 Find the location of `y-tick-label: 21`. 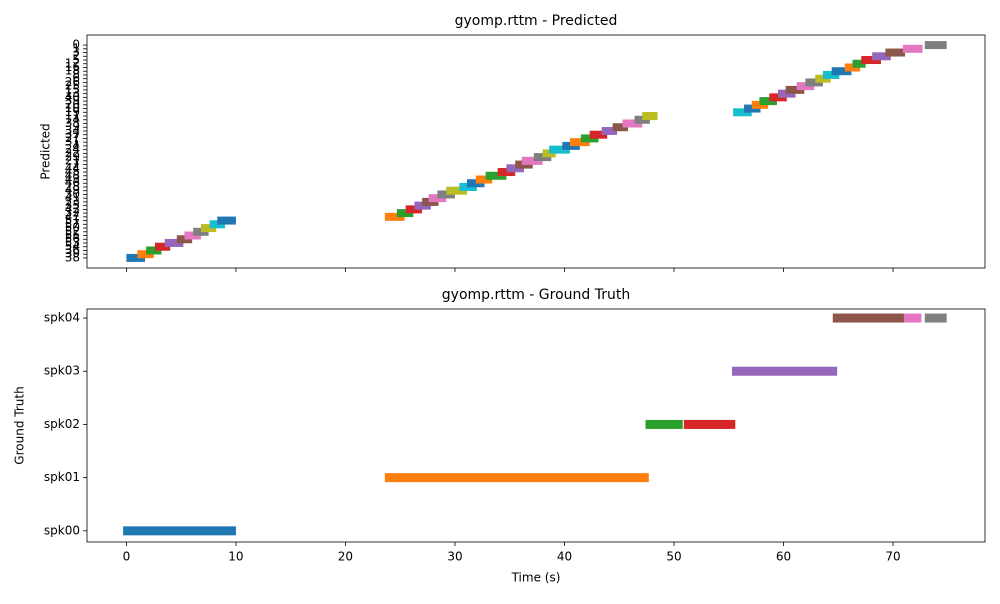

y-tick-label: 21 is located at coordinates (72, 160).